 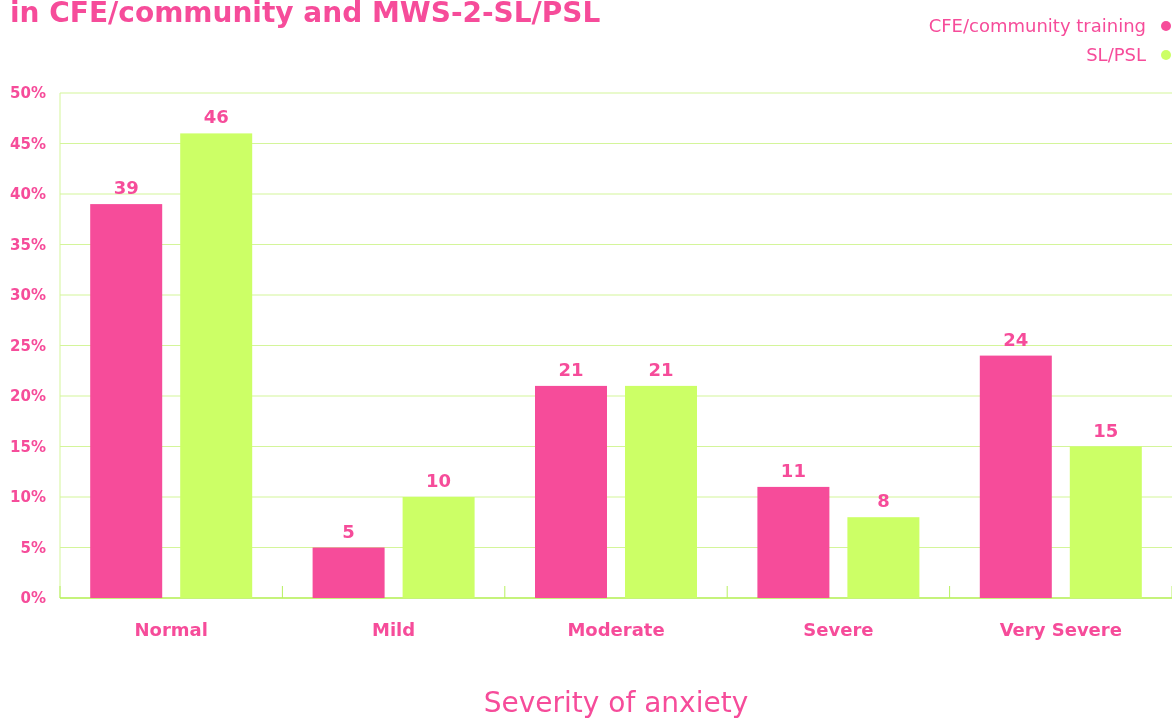 What do you see at coordinates (28, 396) in the screenshot?
I see `y-tick-label: 20%` at bounding box center [28, 396].